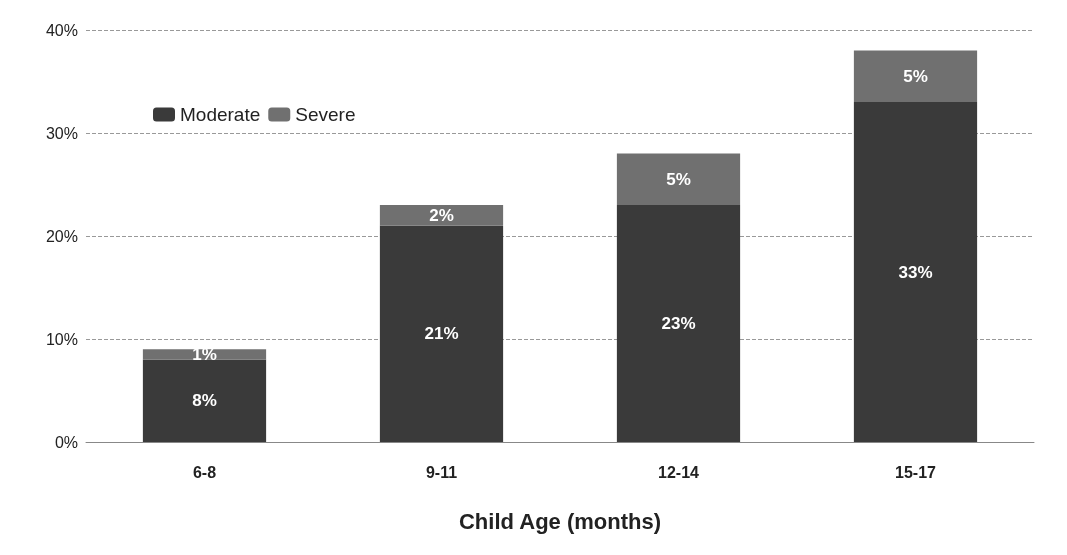 The width and height of the screenshot is (1067, 555). I want to click on data-label: 2%, so click(441, 215).